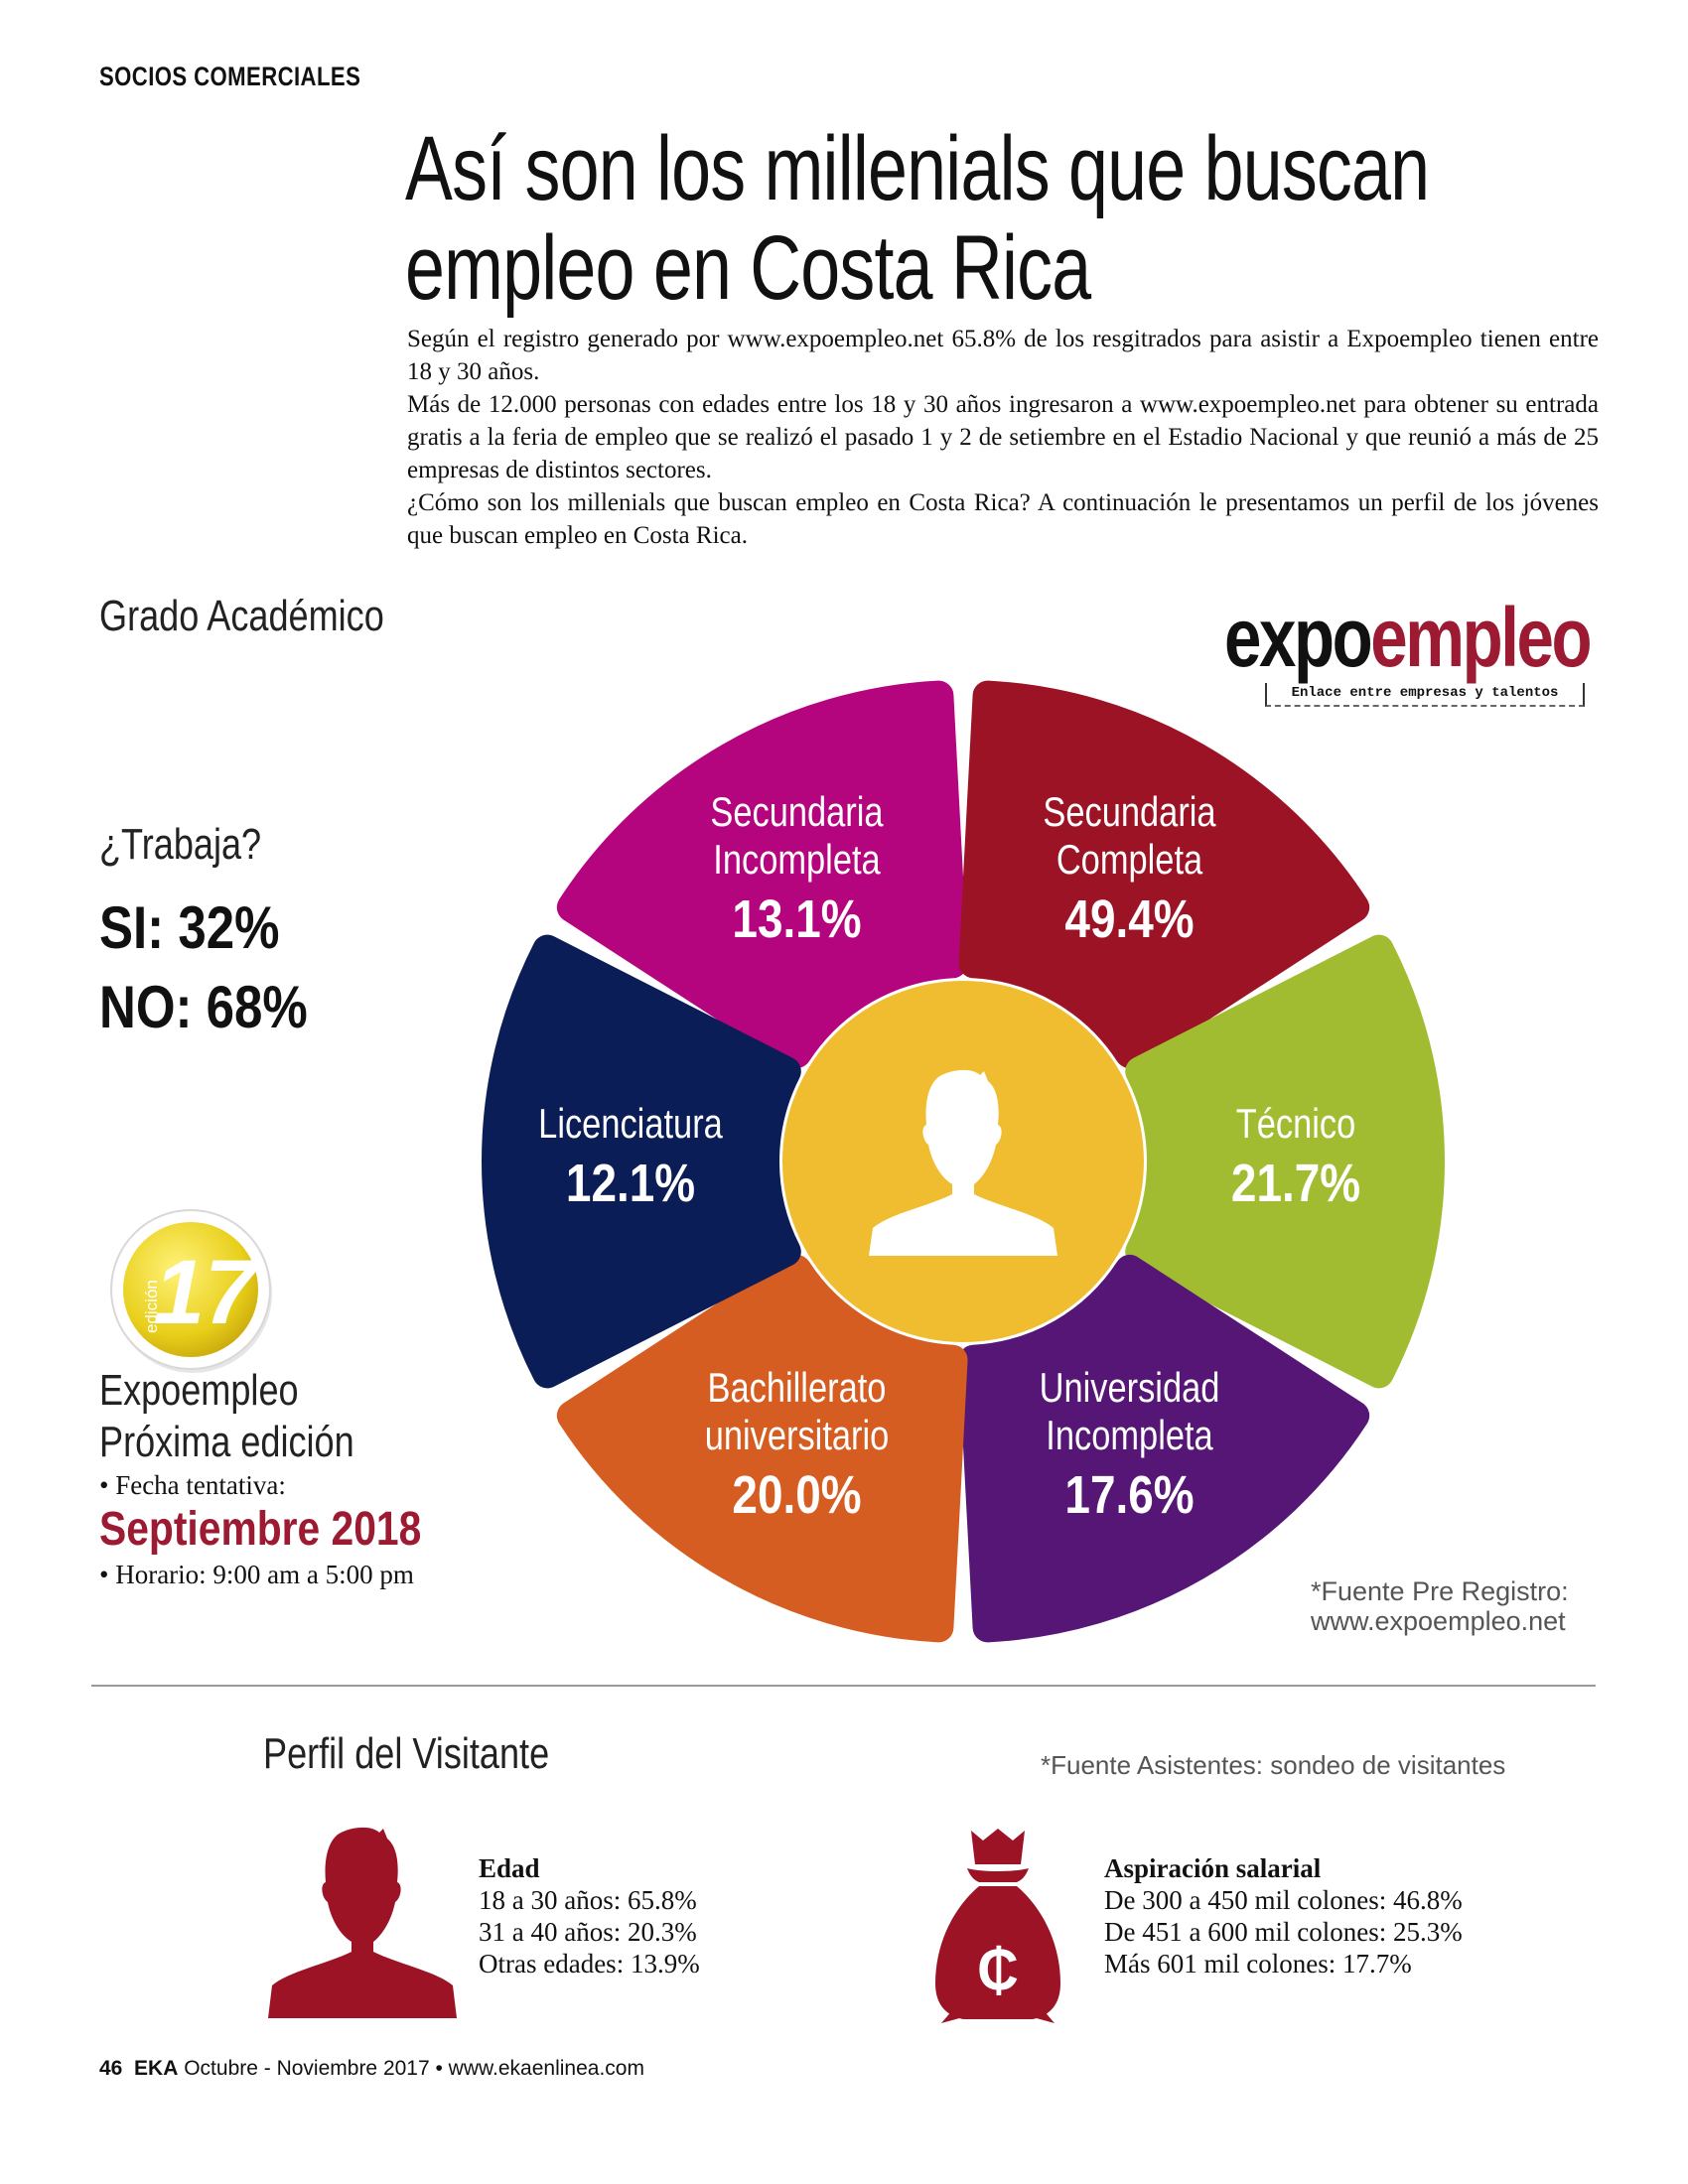 The image size is (1688, 2184). I want to click on salario-item: Más 601 mil colones: 17.7%, so click(1258, 1964).